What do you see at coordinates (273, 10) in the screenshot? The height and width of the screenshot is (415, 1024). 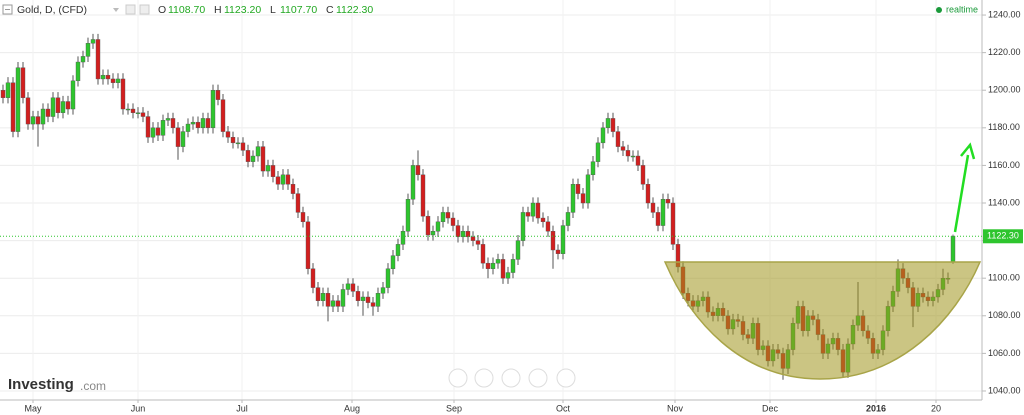 I see `ohlc-key: L` at bounding box center [273, 10].